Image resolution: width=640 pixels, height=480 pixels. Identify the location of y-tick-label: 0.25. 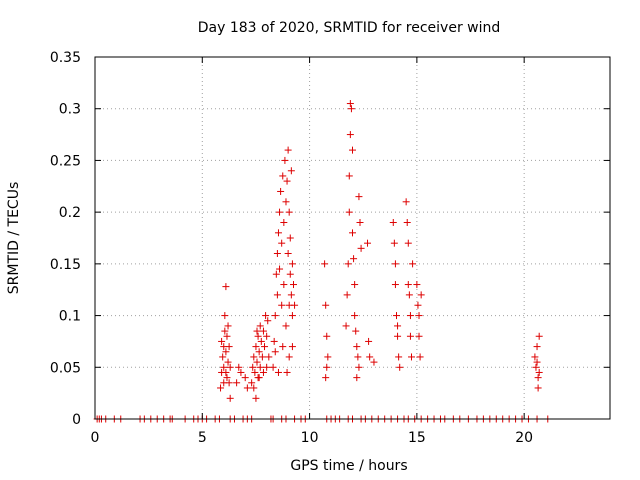
(65, 161).